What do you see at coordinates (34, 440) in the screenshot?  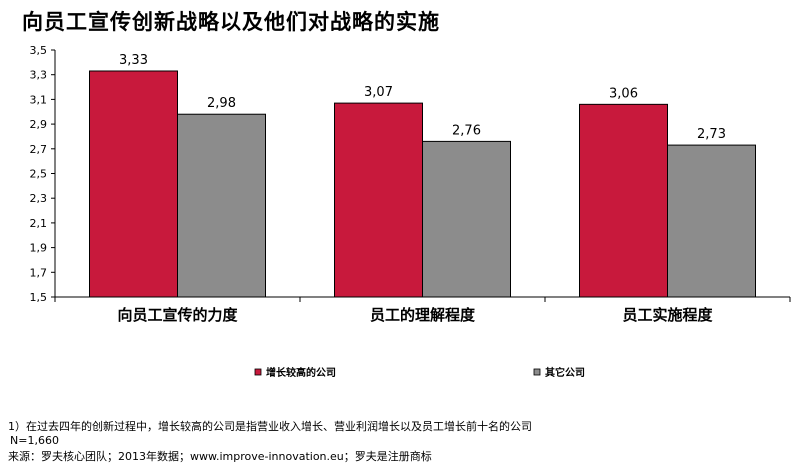 I see `footnote-sample-size: N=1,660` at bounding box center [34, 440].